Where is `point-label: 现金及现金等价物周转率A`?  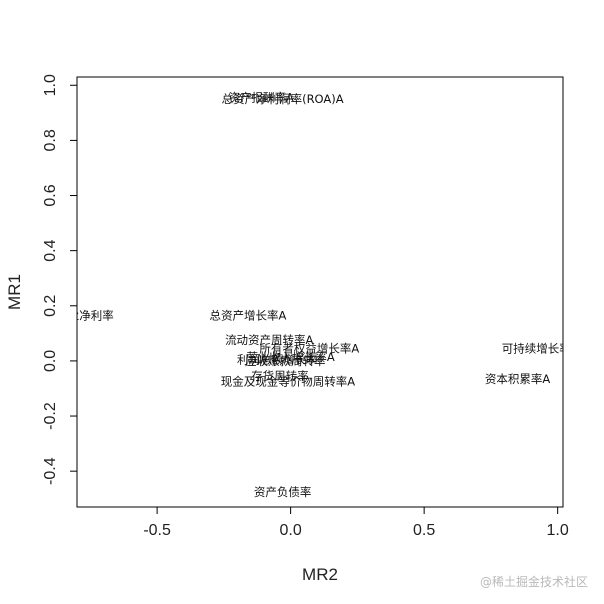 point-label: 现金及现金等价物周转率A is located at coordinates (288, 382).